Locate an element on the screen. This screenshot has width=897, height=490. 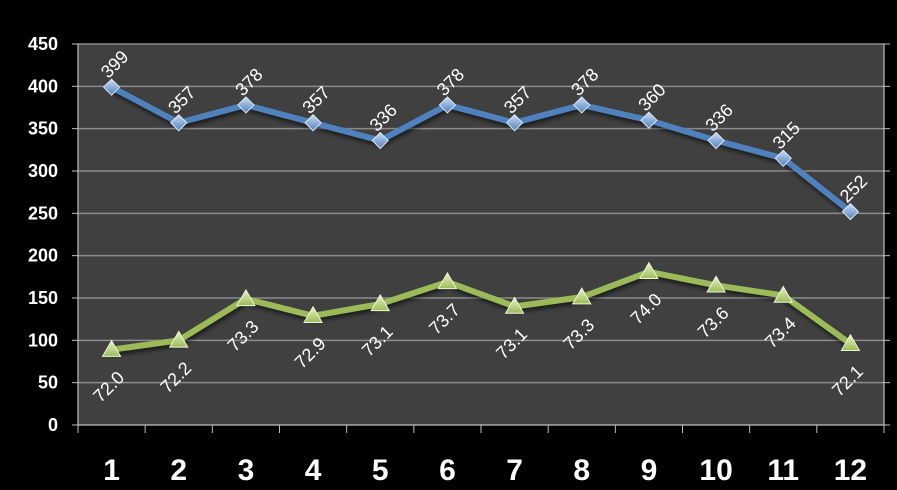
x-tick-label: 9 is located at coordinates (649, 470).